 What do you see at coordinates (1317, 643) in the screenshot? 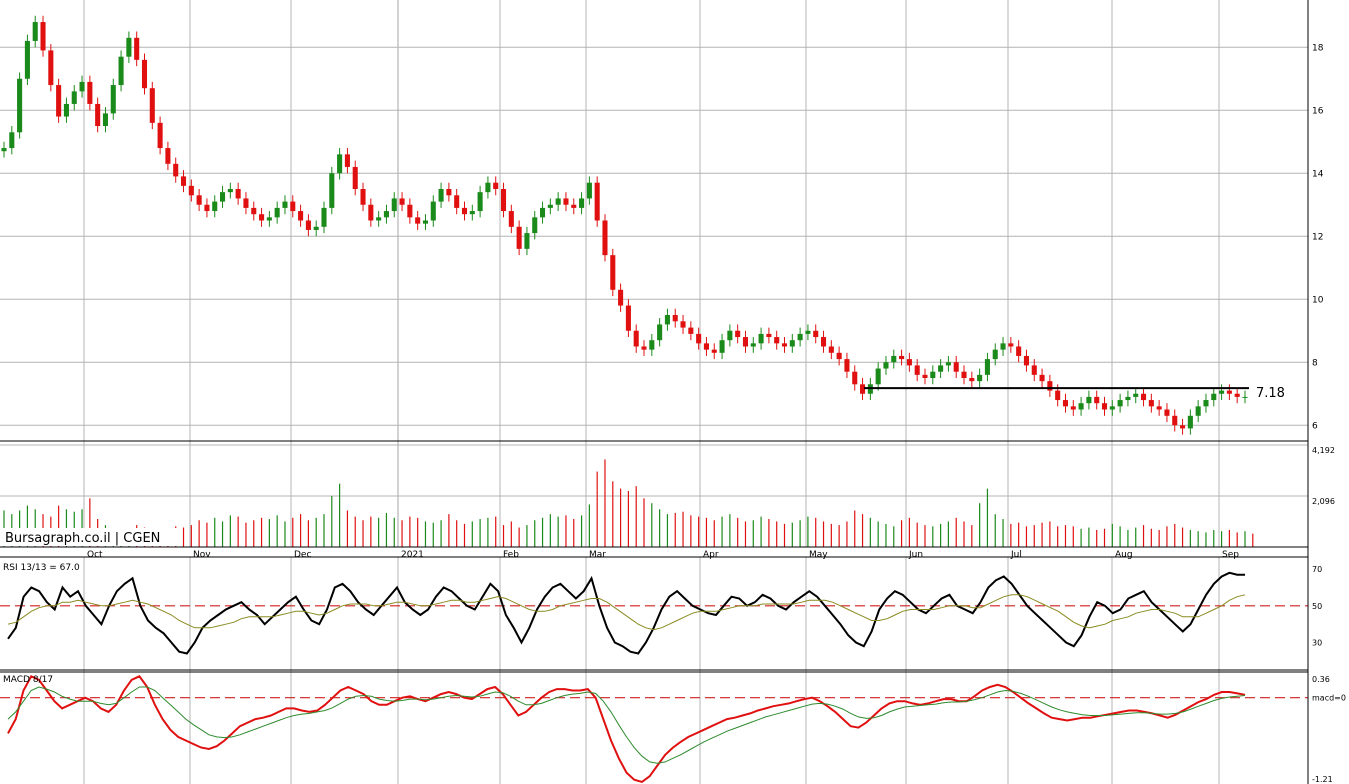
I see `rsi-tick-label: 30` at bounding box center [1317, 643].